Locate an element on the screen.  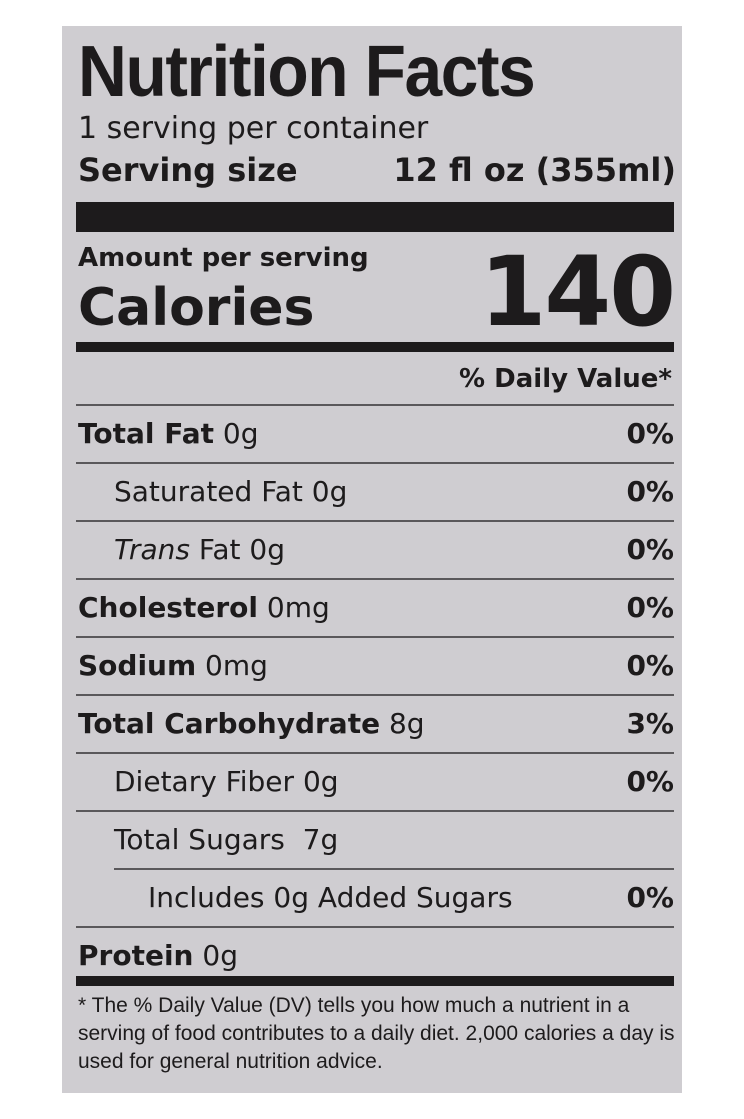
serving-size-row: Serving size 12 fl oz (355ml) is located at coordinates (376, 170).